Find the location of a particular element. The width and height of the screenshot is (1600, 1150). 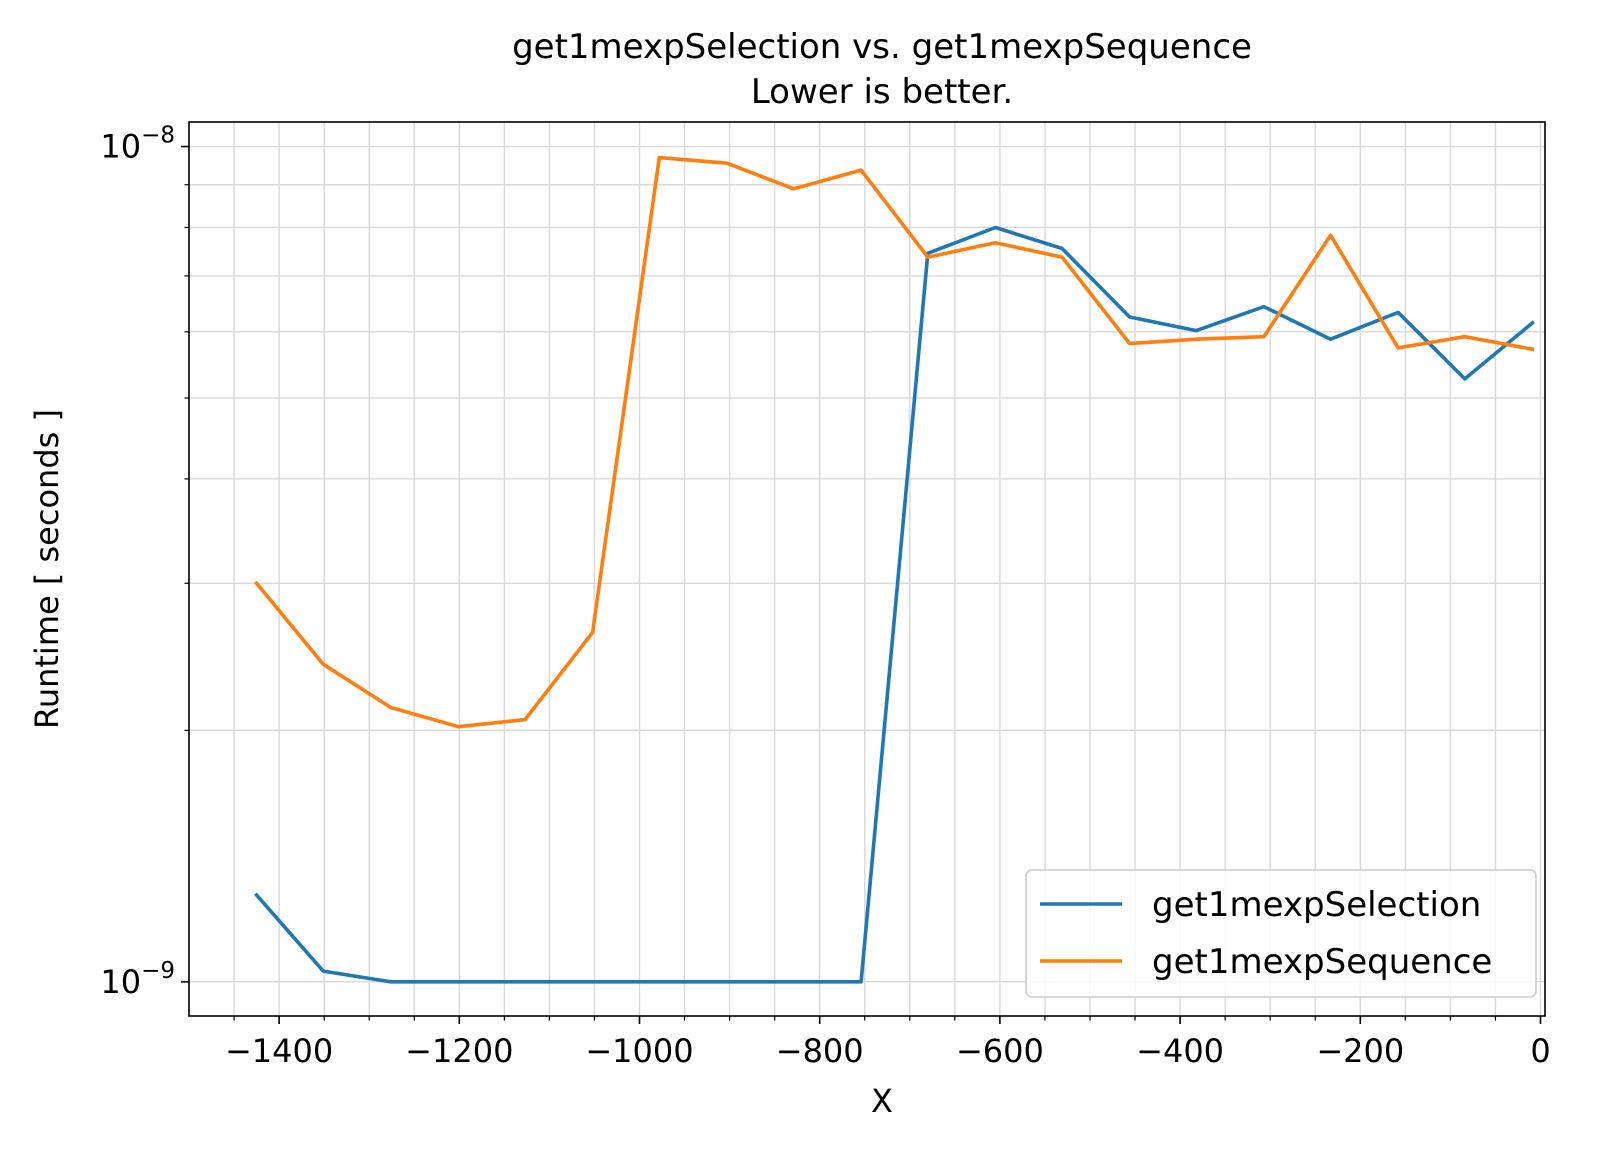

y-tick-label: 10⁻⁸ is located at coordinates (137, 144).